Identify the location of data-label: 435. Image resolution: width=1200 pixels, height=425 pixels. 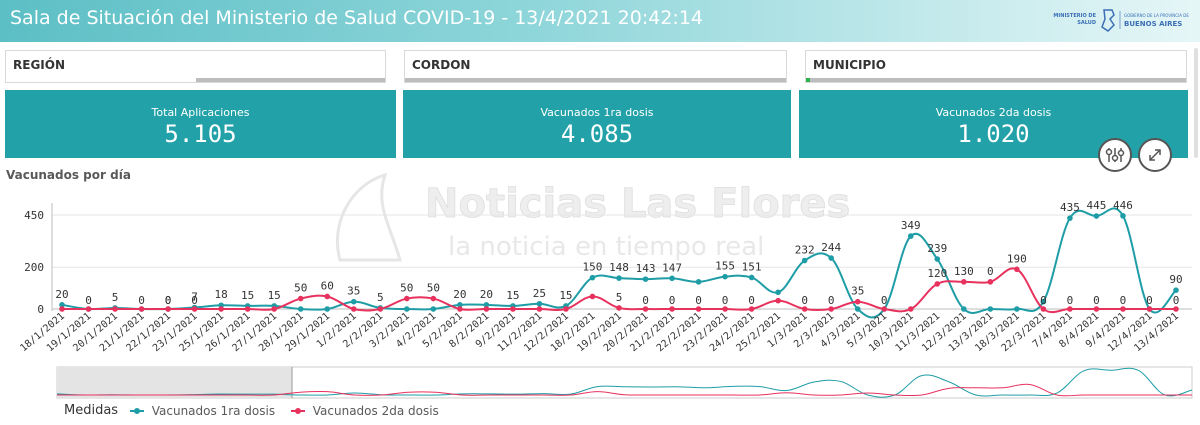
(1070, 207).